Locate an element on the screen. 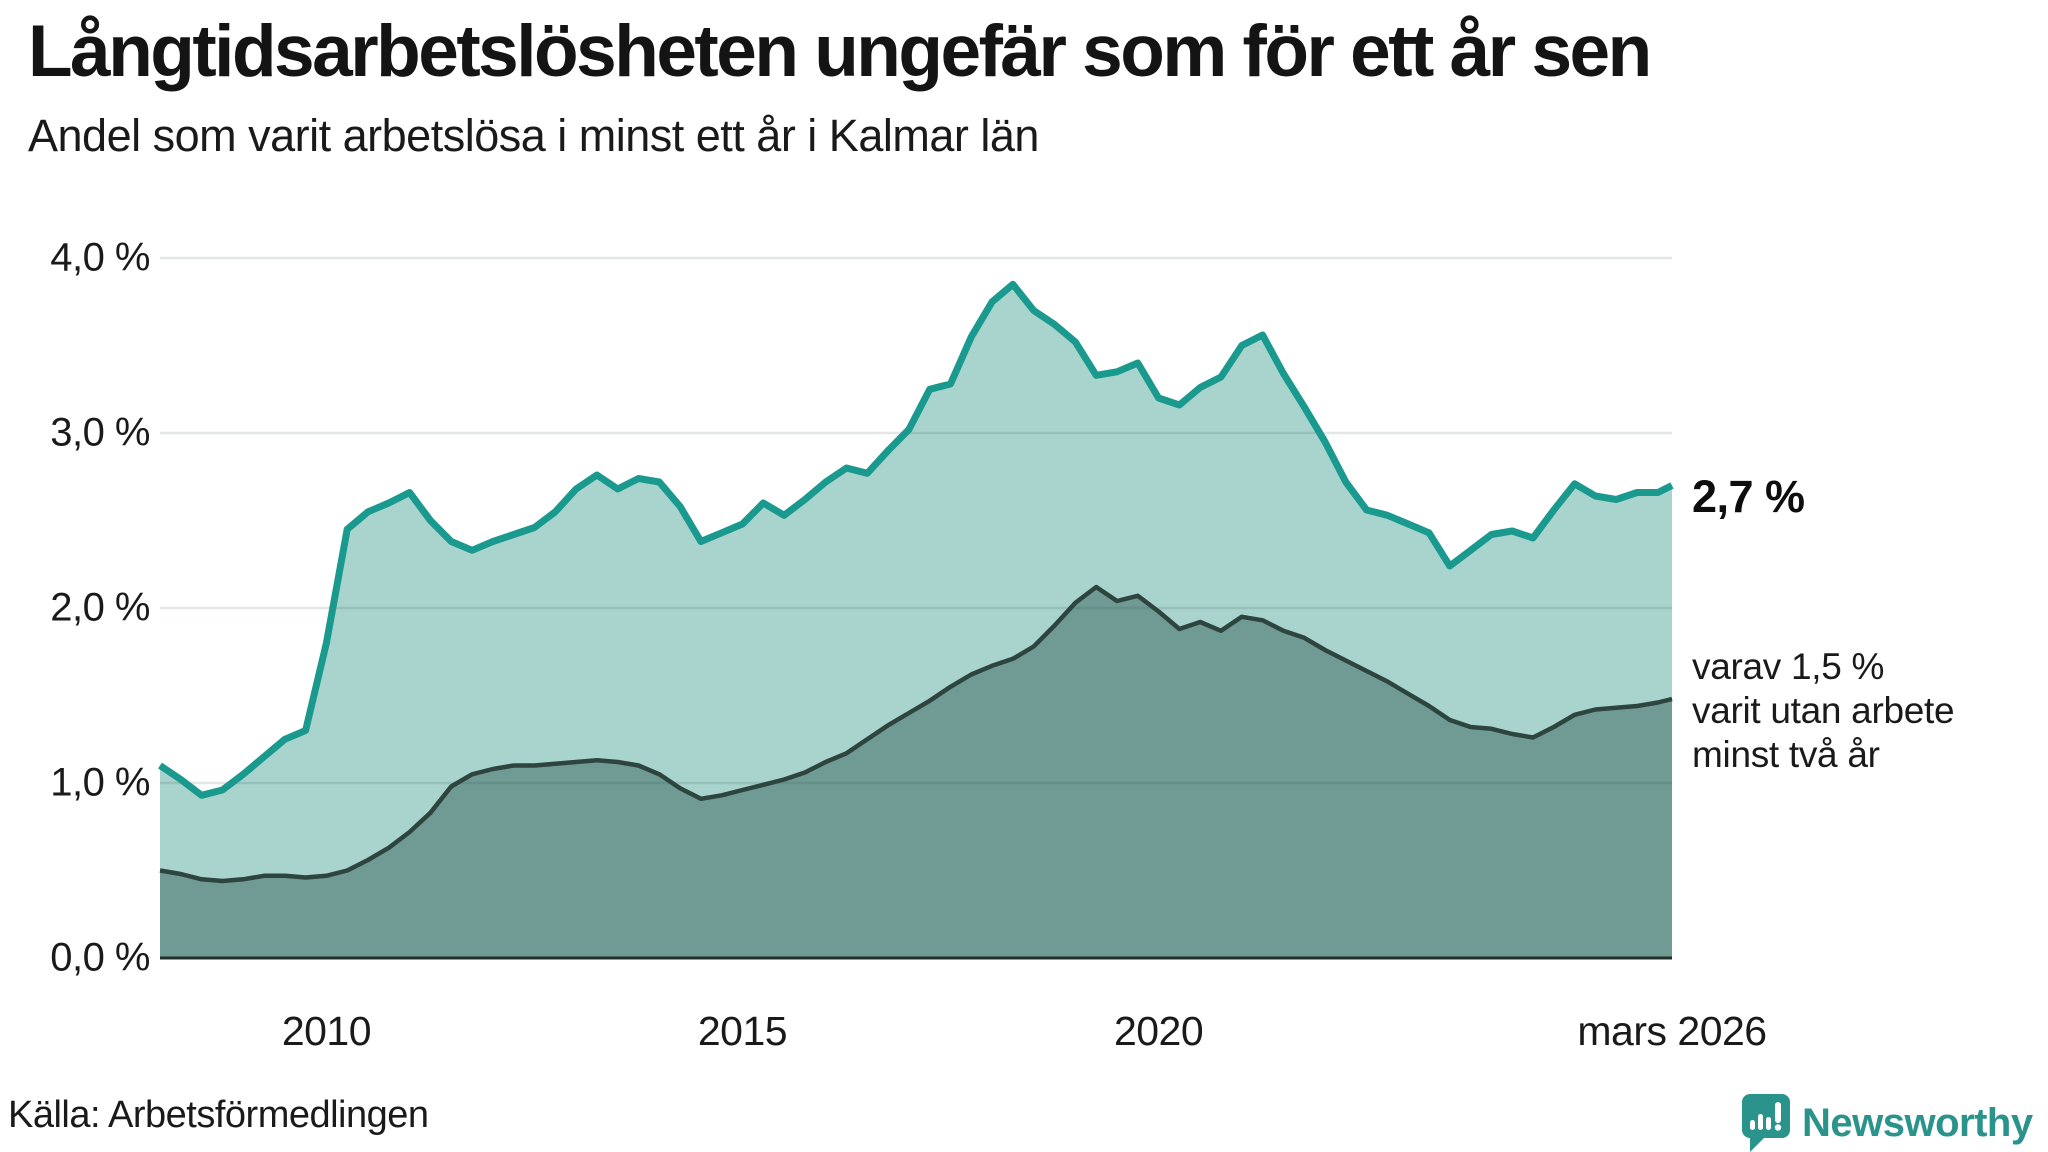 The width and height of the screenshot is (2048, 1152). annotation-line: varav 1,5 % is located at coordinates (1788, 666).